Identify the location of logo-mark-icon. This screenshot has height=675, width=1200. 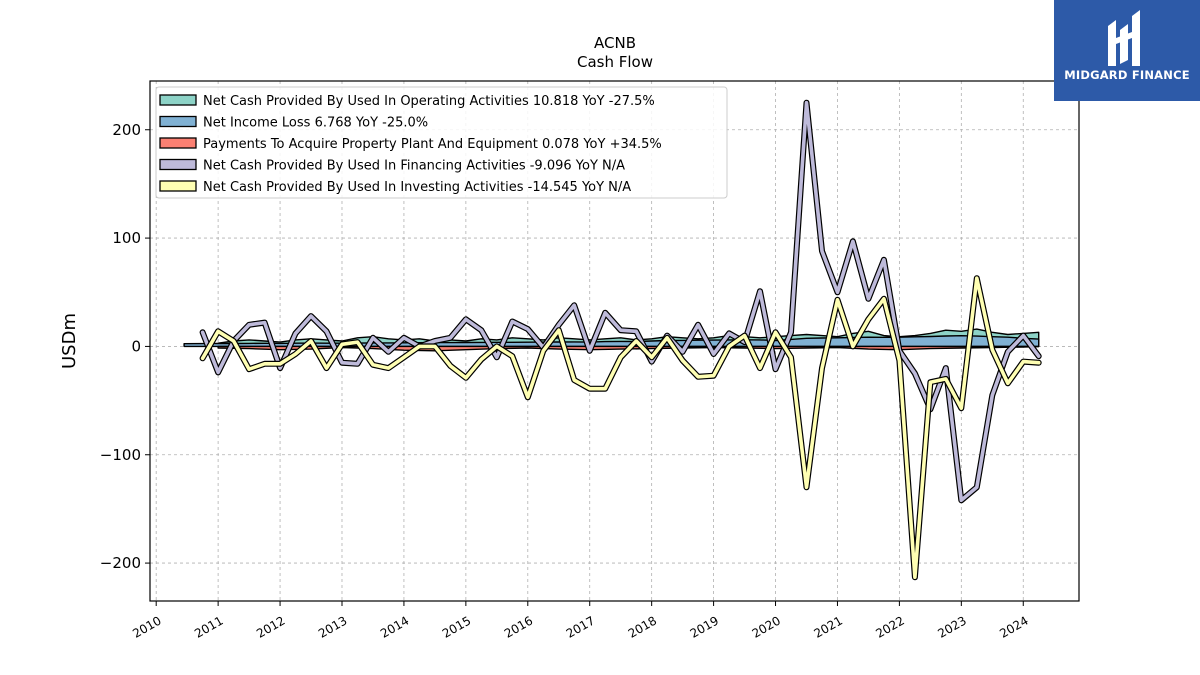
(1124, 38).